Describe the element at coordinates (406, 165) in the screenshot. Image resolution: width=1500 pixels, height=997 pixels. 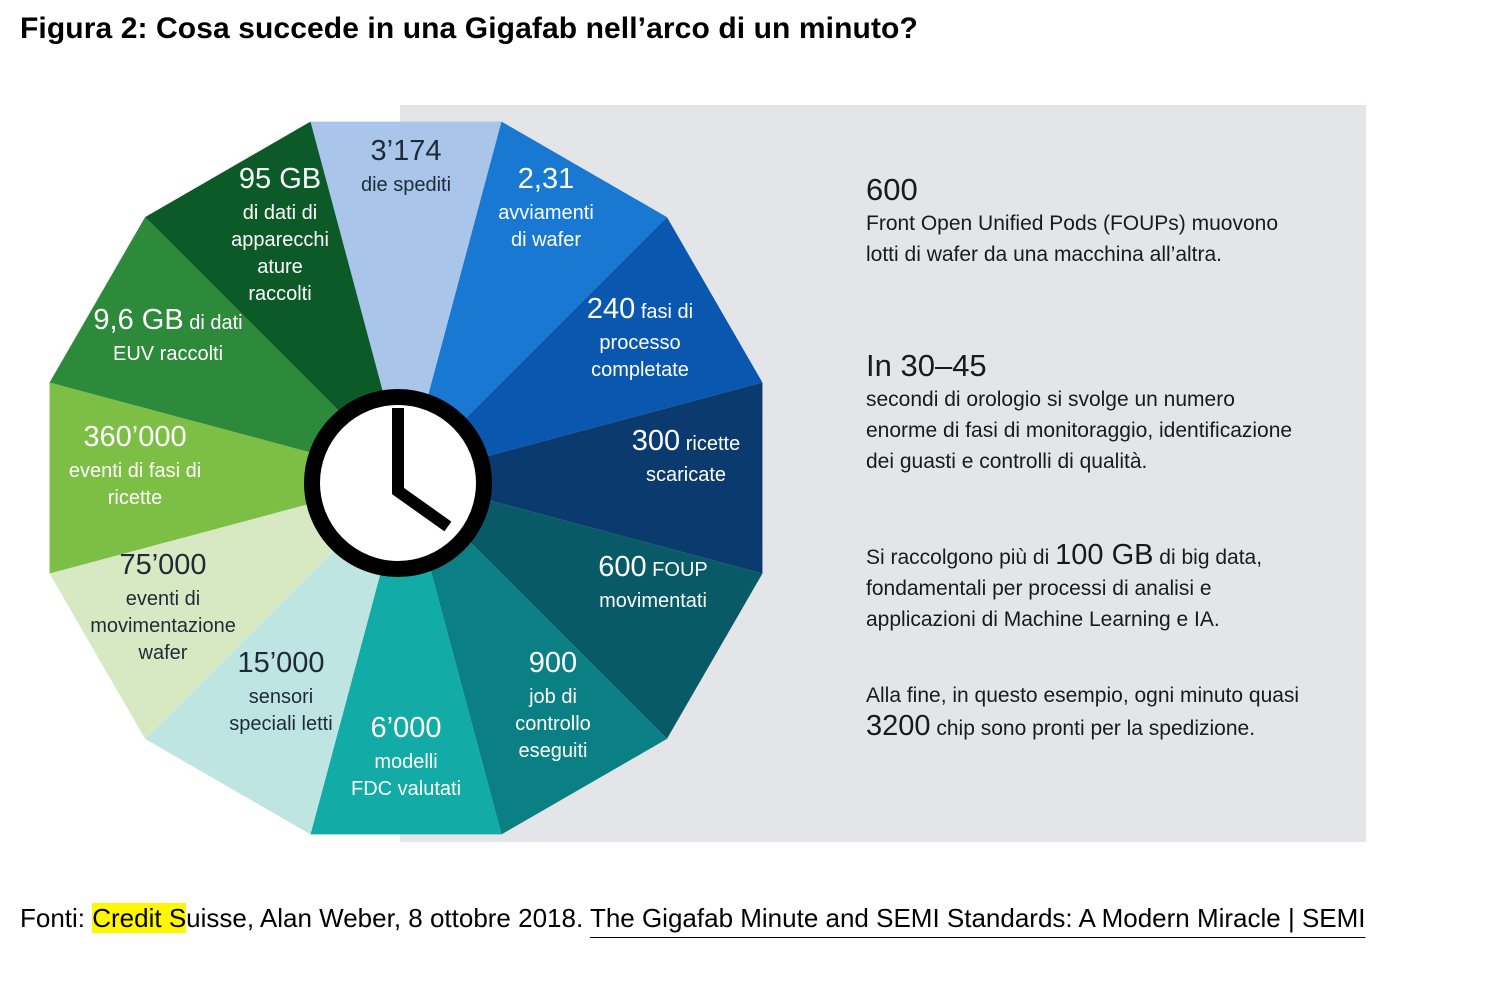
I see `wedge-label-die-spediti: 3’174 die spediti` at that location.